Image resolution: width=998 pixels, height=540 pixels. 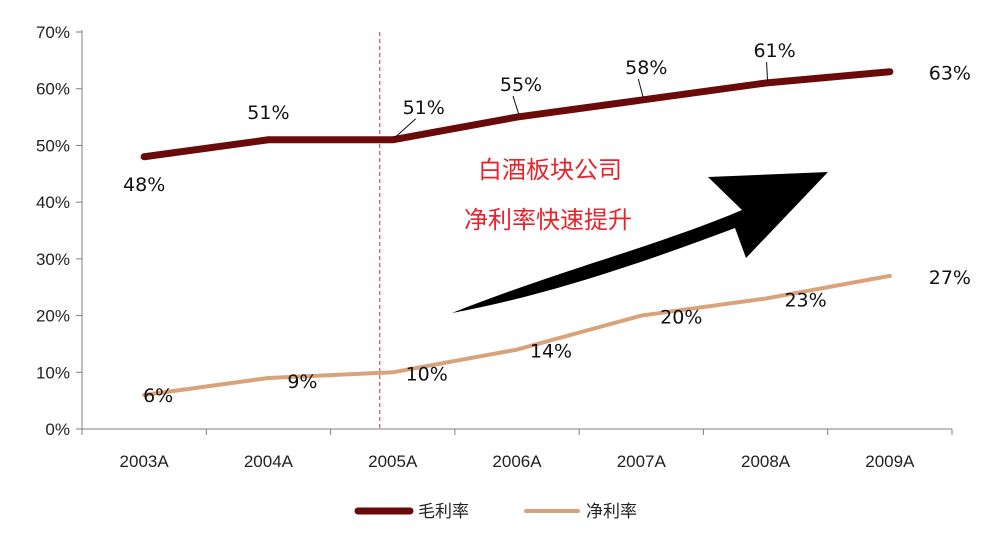 I want to click on legend: 毛利率 净利率, so click(x=495, y=512).